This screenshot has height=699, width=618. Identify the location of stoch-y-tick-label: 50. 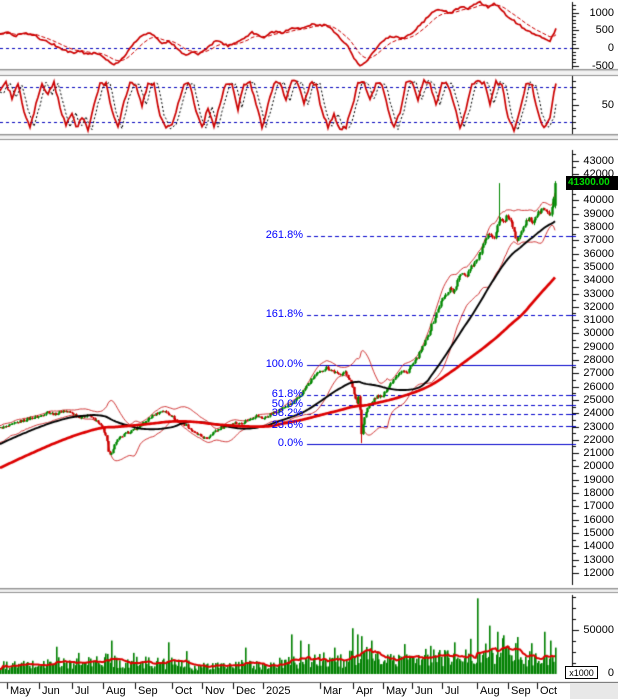
(607, 104).